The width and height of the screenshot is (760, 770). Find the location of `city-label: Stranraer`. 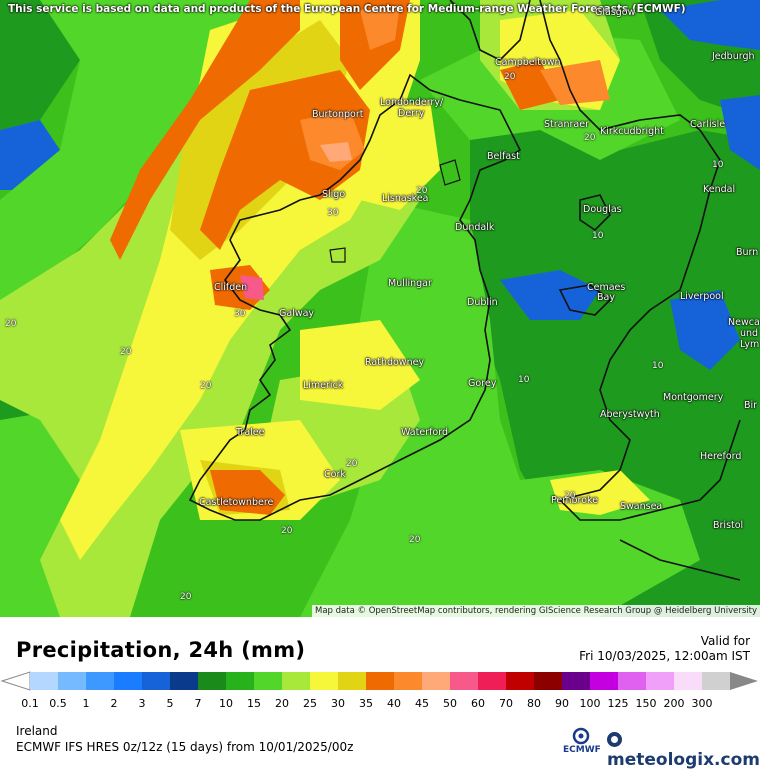

city-label: Stranraer is located at coordinates (566, 124).